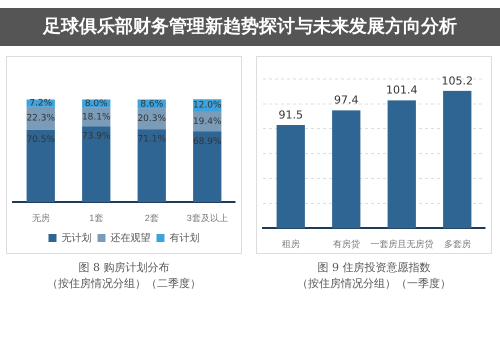  I want to click on legend-label: 有计划, so click(185, 238).